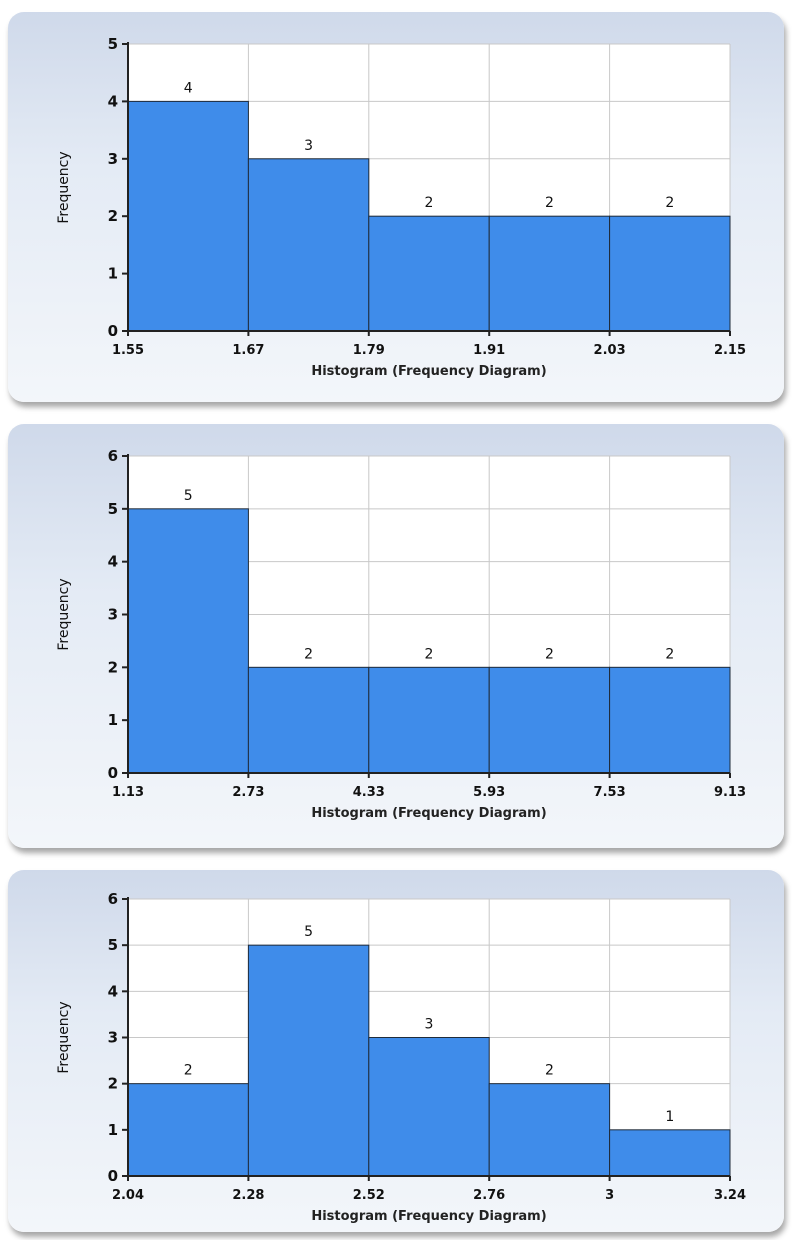 The width and height of the screenshot is (792, 1240). What do you see at coordinates (248, 1195) in the screenshot?
I see `x-tick-label: 2.28` at bounding box center [248, 1195].